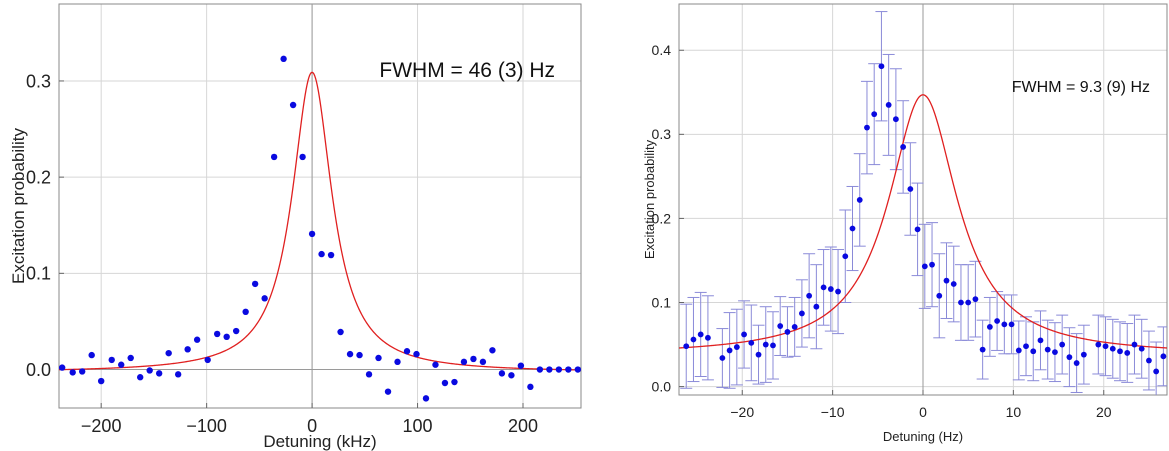 The width and height of the screenshot is (1169, 451). What do you see at coordinates (312, 426) in the screenshot?
I see `left-x-tick-label: 0` at bounding box center [312, 426].